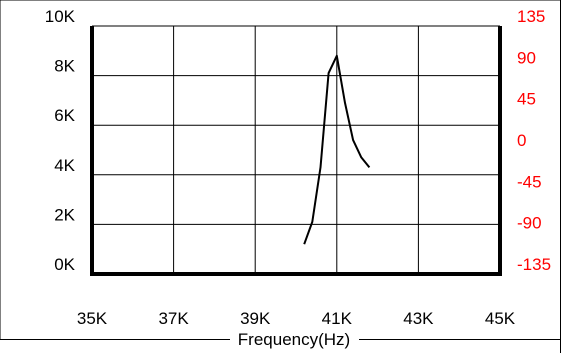 This screenshot has height=353, width=561. Describe the element at coordinates (92, 318) in the screenshot. I see `x-tick-label: 35K` at that location.